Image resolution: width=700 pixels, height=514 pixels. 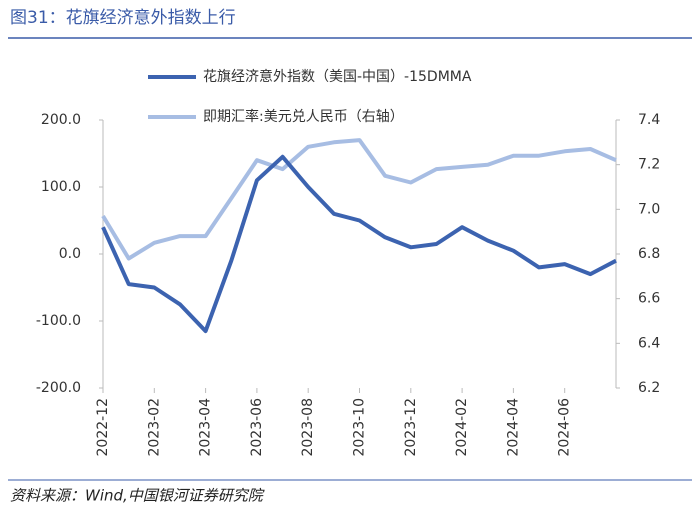 I want to click on source: 资料来源：Wind,中国银河证券研究院, so click(x=137, y=496).